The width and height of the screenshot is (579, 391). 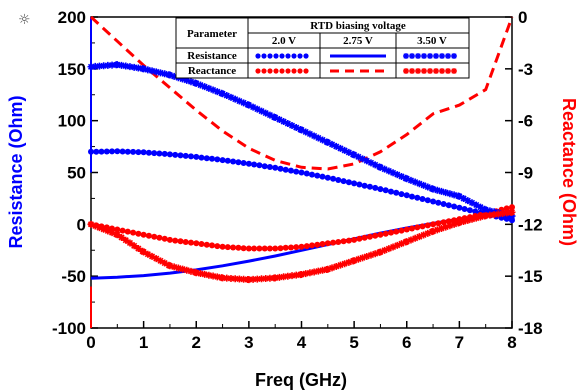 What do you see at coordinates (406, 342) in the screenshot?
I see `x-tick-label: 6` at bounding box center [406, 342].